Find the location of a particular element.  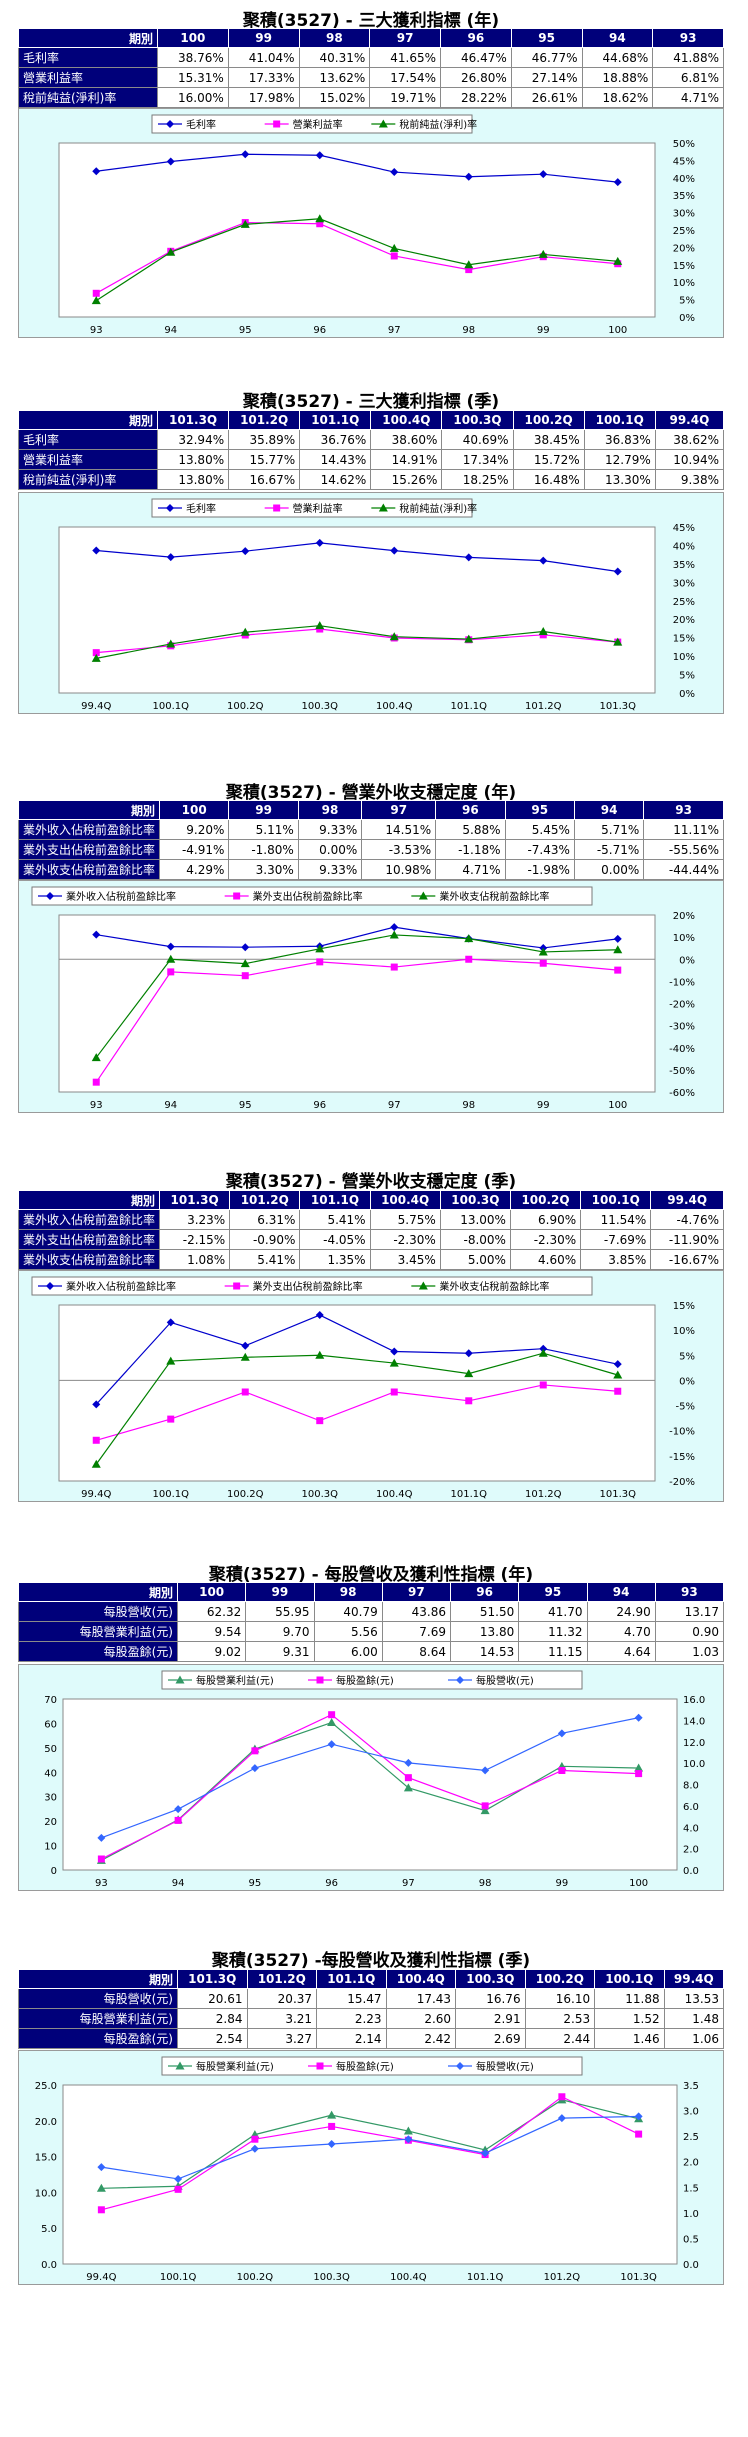

legend-label: 業外收支佔稅前盈餘比率 is located at coordinates (494, 896).